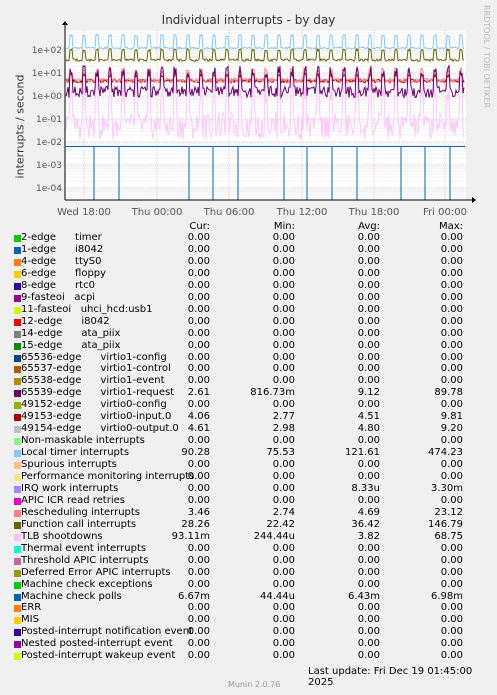 The width and height of the screenshot is (497, 695). I want to click on legend-cur-value: 6.67m, so click(193, 596).